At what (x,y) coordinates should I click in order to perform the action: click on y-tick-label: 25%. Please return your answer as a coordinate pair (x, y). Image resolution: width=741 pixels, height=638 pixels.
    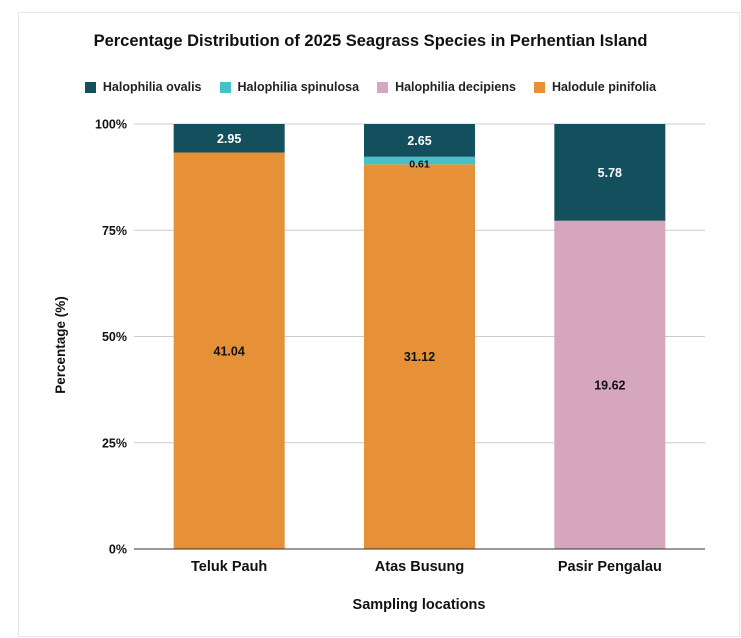
    Looking at the image, I should click on (114, 443).